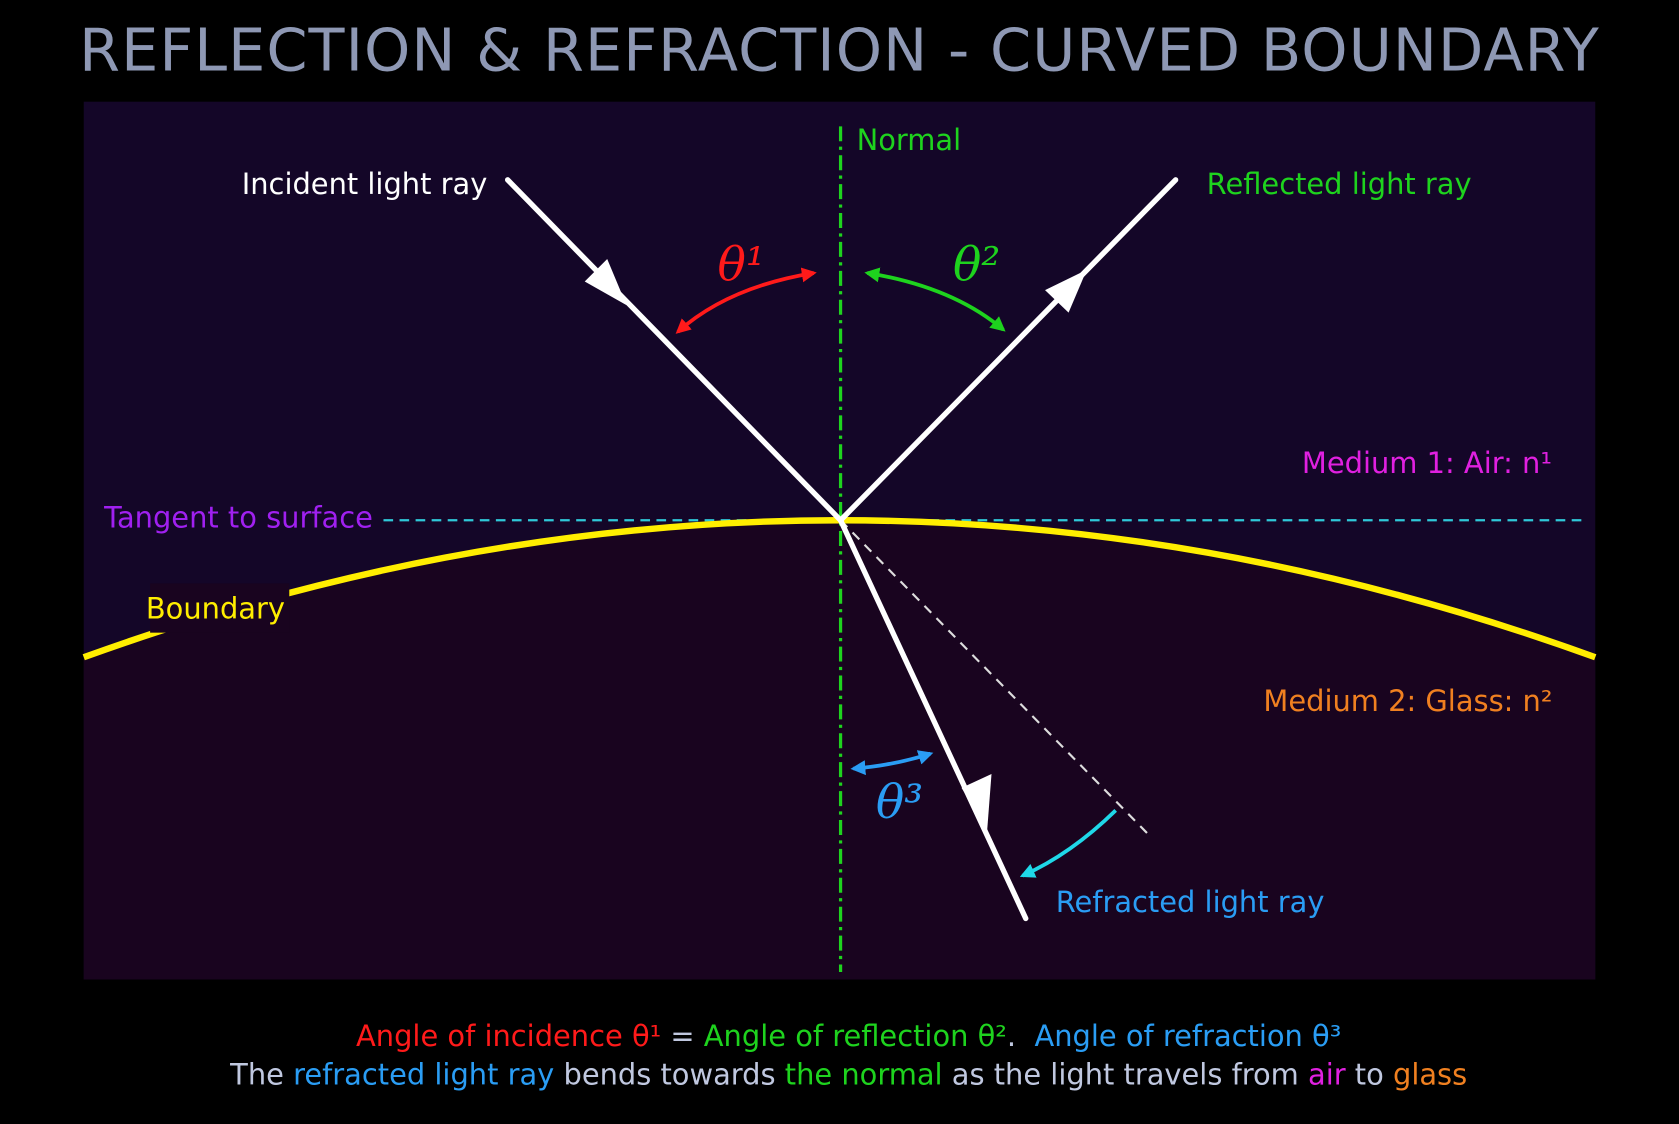 The width and height of the screenshot is (1679, 1124). What do you see at coordinates (261, 1074) in the screenshot?
I see `caption-part: The` at bounding box center [261, 1074].